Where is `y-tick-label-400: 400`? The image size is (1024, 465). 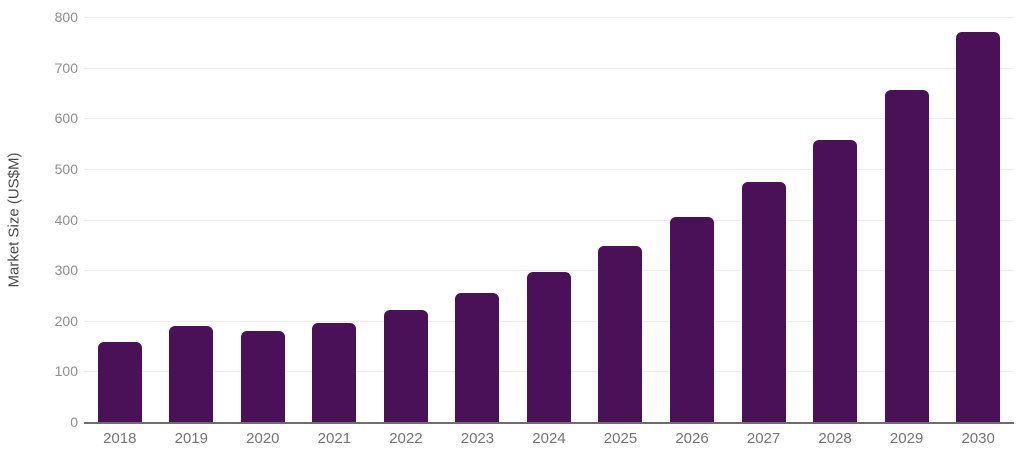 y-tick-label-400: 400 is located at coordinates (66, 219).